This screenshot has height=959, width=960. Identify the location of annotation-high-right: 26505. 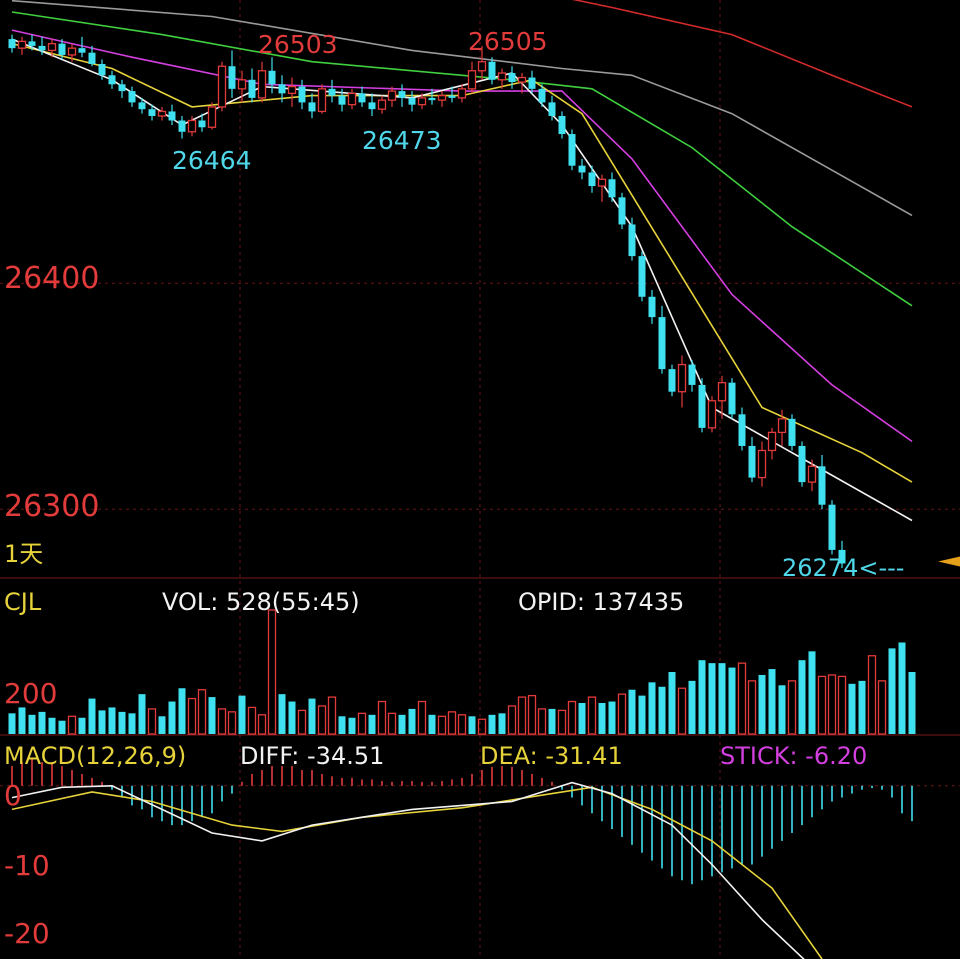
(508, 41).